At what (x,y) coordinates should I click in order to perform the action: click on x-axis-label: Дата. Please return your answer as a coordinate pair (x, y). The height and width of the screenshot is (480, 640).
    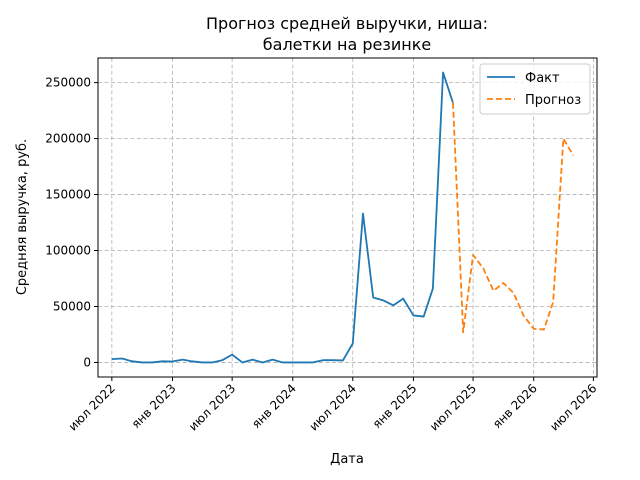
    Looking at the image, I should click on (347, 459).